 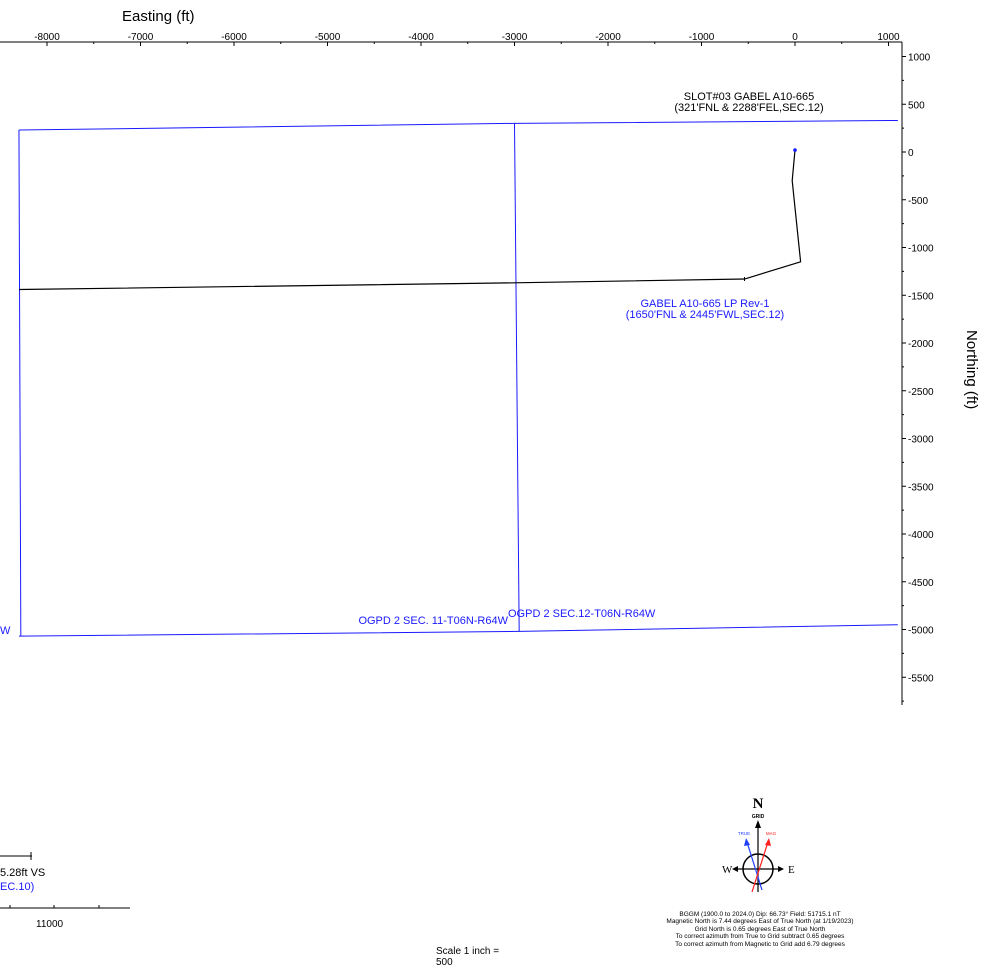 I want to click on y-tick-label: -5000, so click(x=921, y=631).